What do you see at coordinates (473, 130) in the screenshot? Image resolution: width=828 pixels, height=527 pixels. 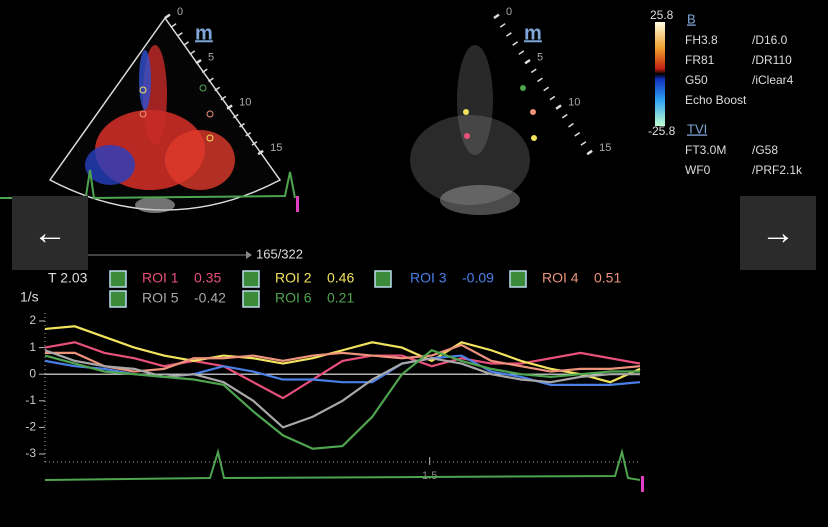 I see `bmode-image` at bounding box center [473, 130].